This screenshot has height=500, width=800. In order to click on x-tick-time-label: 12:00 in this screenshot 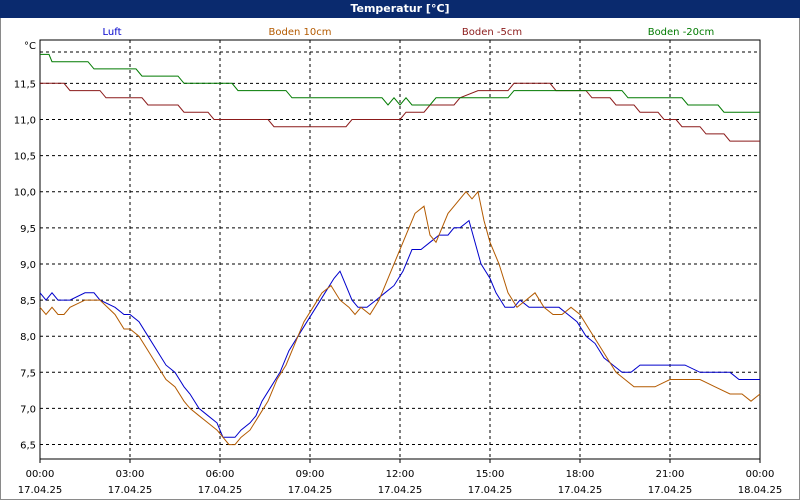, I will do `click(400, 474)`.